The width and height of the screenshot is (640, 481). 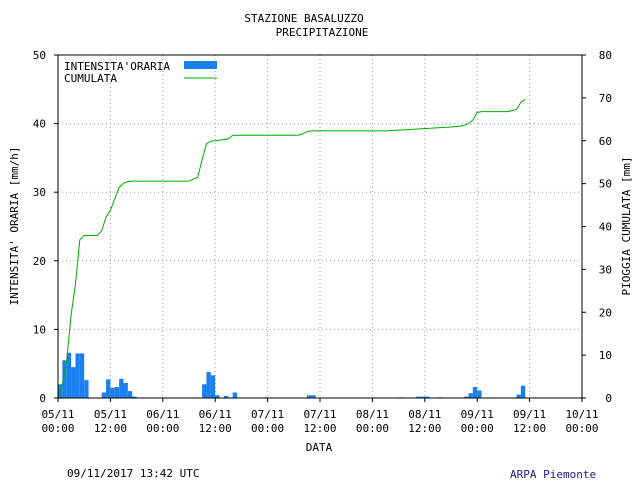 What do you see at coordinates (319, 447) in the screenshot?
I see `x-axis-label: DATA` at bounding box center [319, 447].